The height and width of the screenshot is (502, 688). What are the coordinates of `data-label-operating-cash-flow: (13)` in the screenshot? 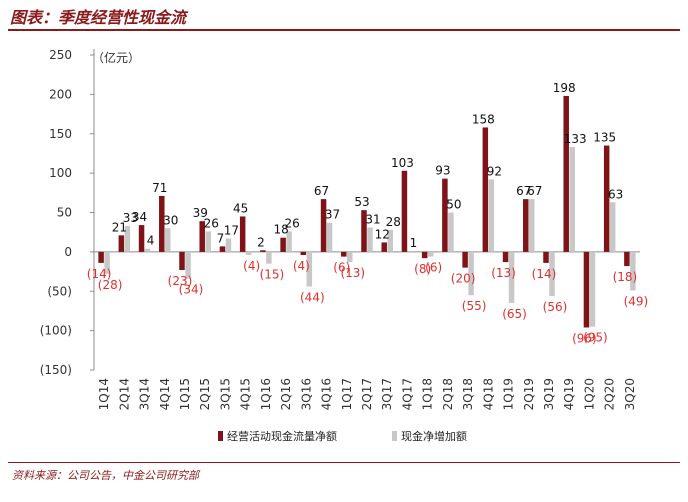 It's located at (503, 273).